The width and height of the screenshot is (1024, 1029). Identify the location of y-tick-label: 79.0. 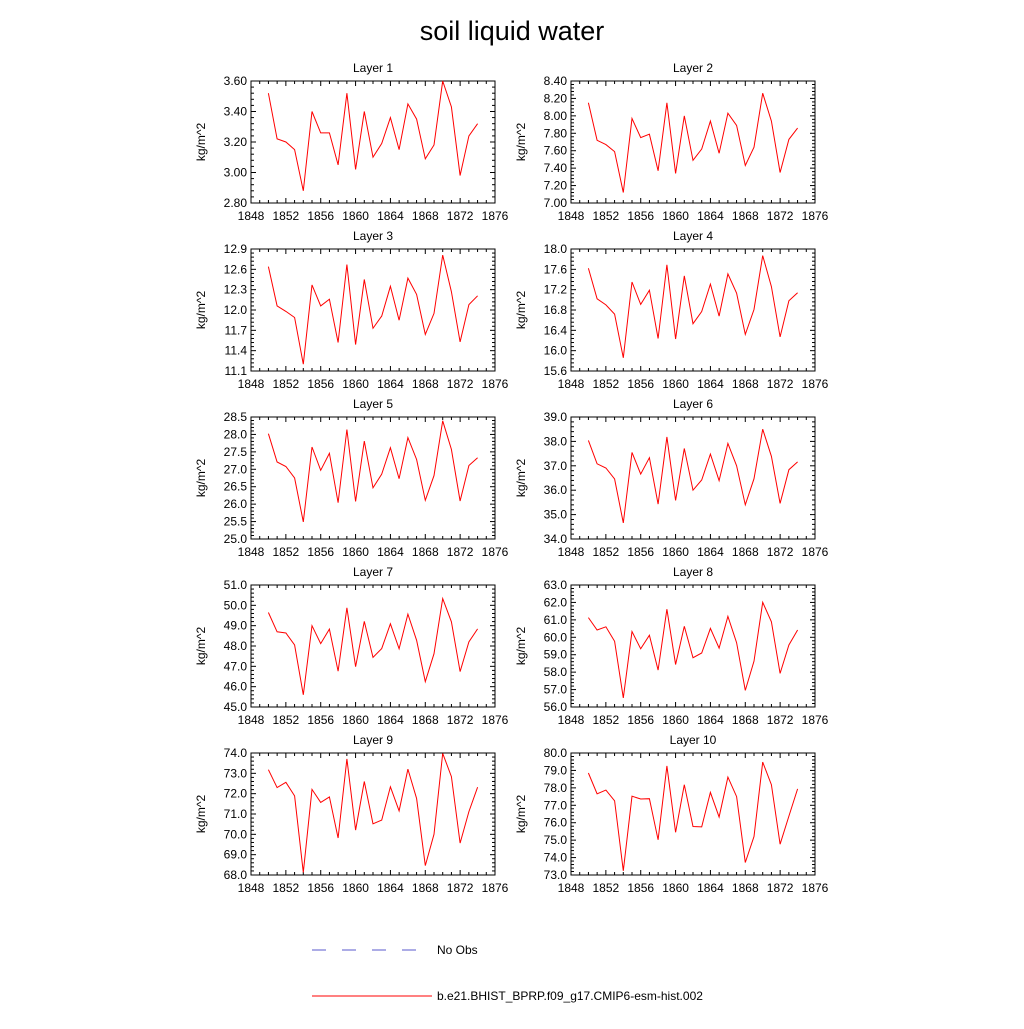
(556, 770).